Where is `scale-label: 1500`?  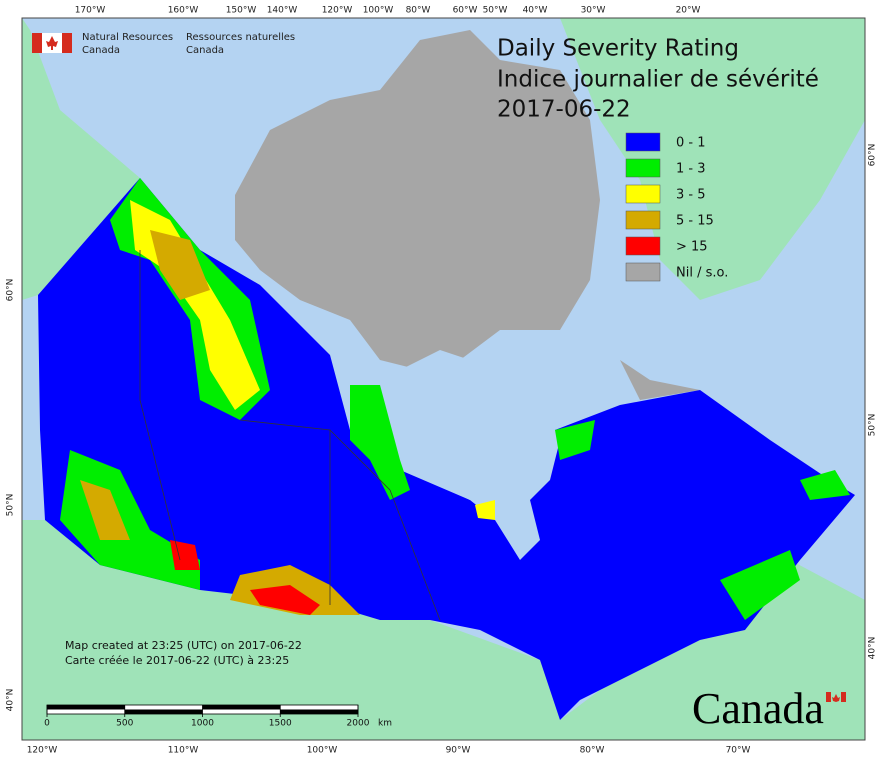
scale-label: 1500 is located at coordinates (280, 724).